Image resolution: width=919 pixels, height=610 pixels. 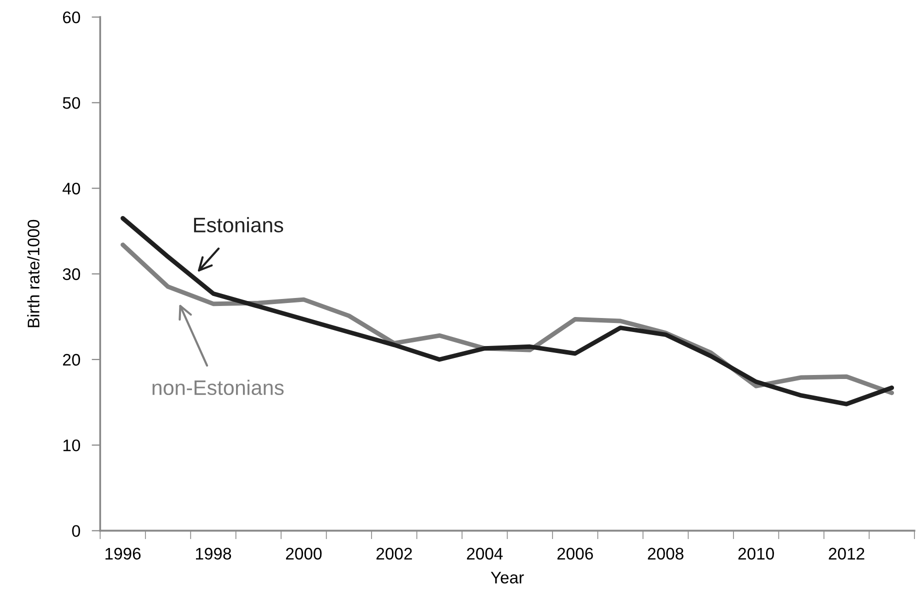 What do you see at coordinates (756, 554) in the screenshot?
I see `x-tick-label: 2010` at bounding box center [756, 554].